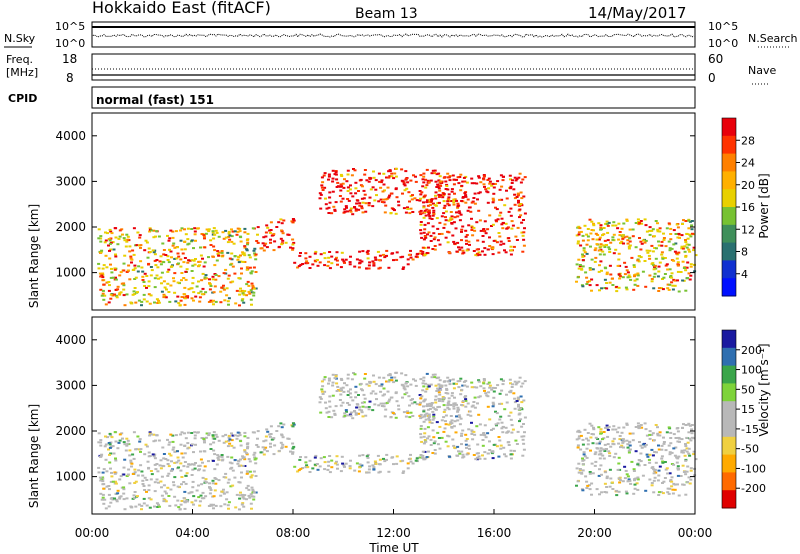 This screenshot has width=800, height=554. I want to click on power-ylabel: Slant Range [km], so click(34, 256).